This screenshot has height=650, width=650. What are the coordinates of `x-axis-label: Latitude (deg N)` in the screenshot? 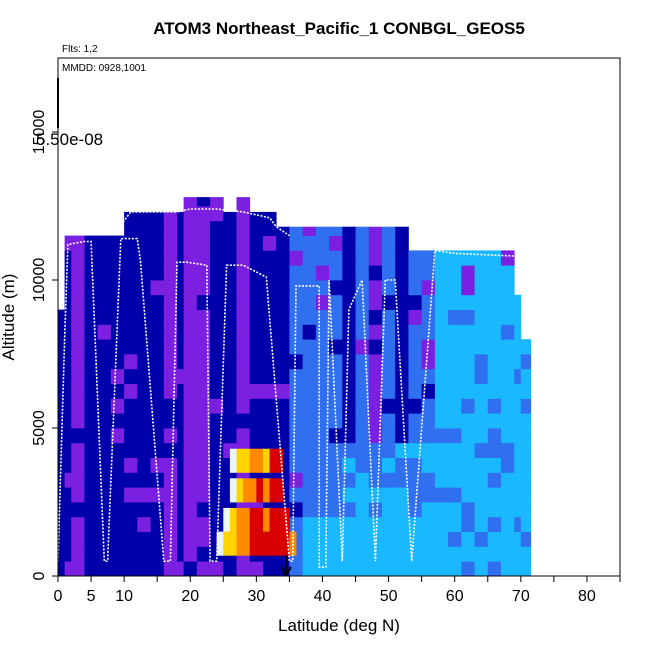 It's located at (339, 625).